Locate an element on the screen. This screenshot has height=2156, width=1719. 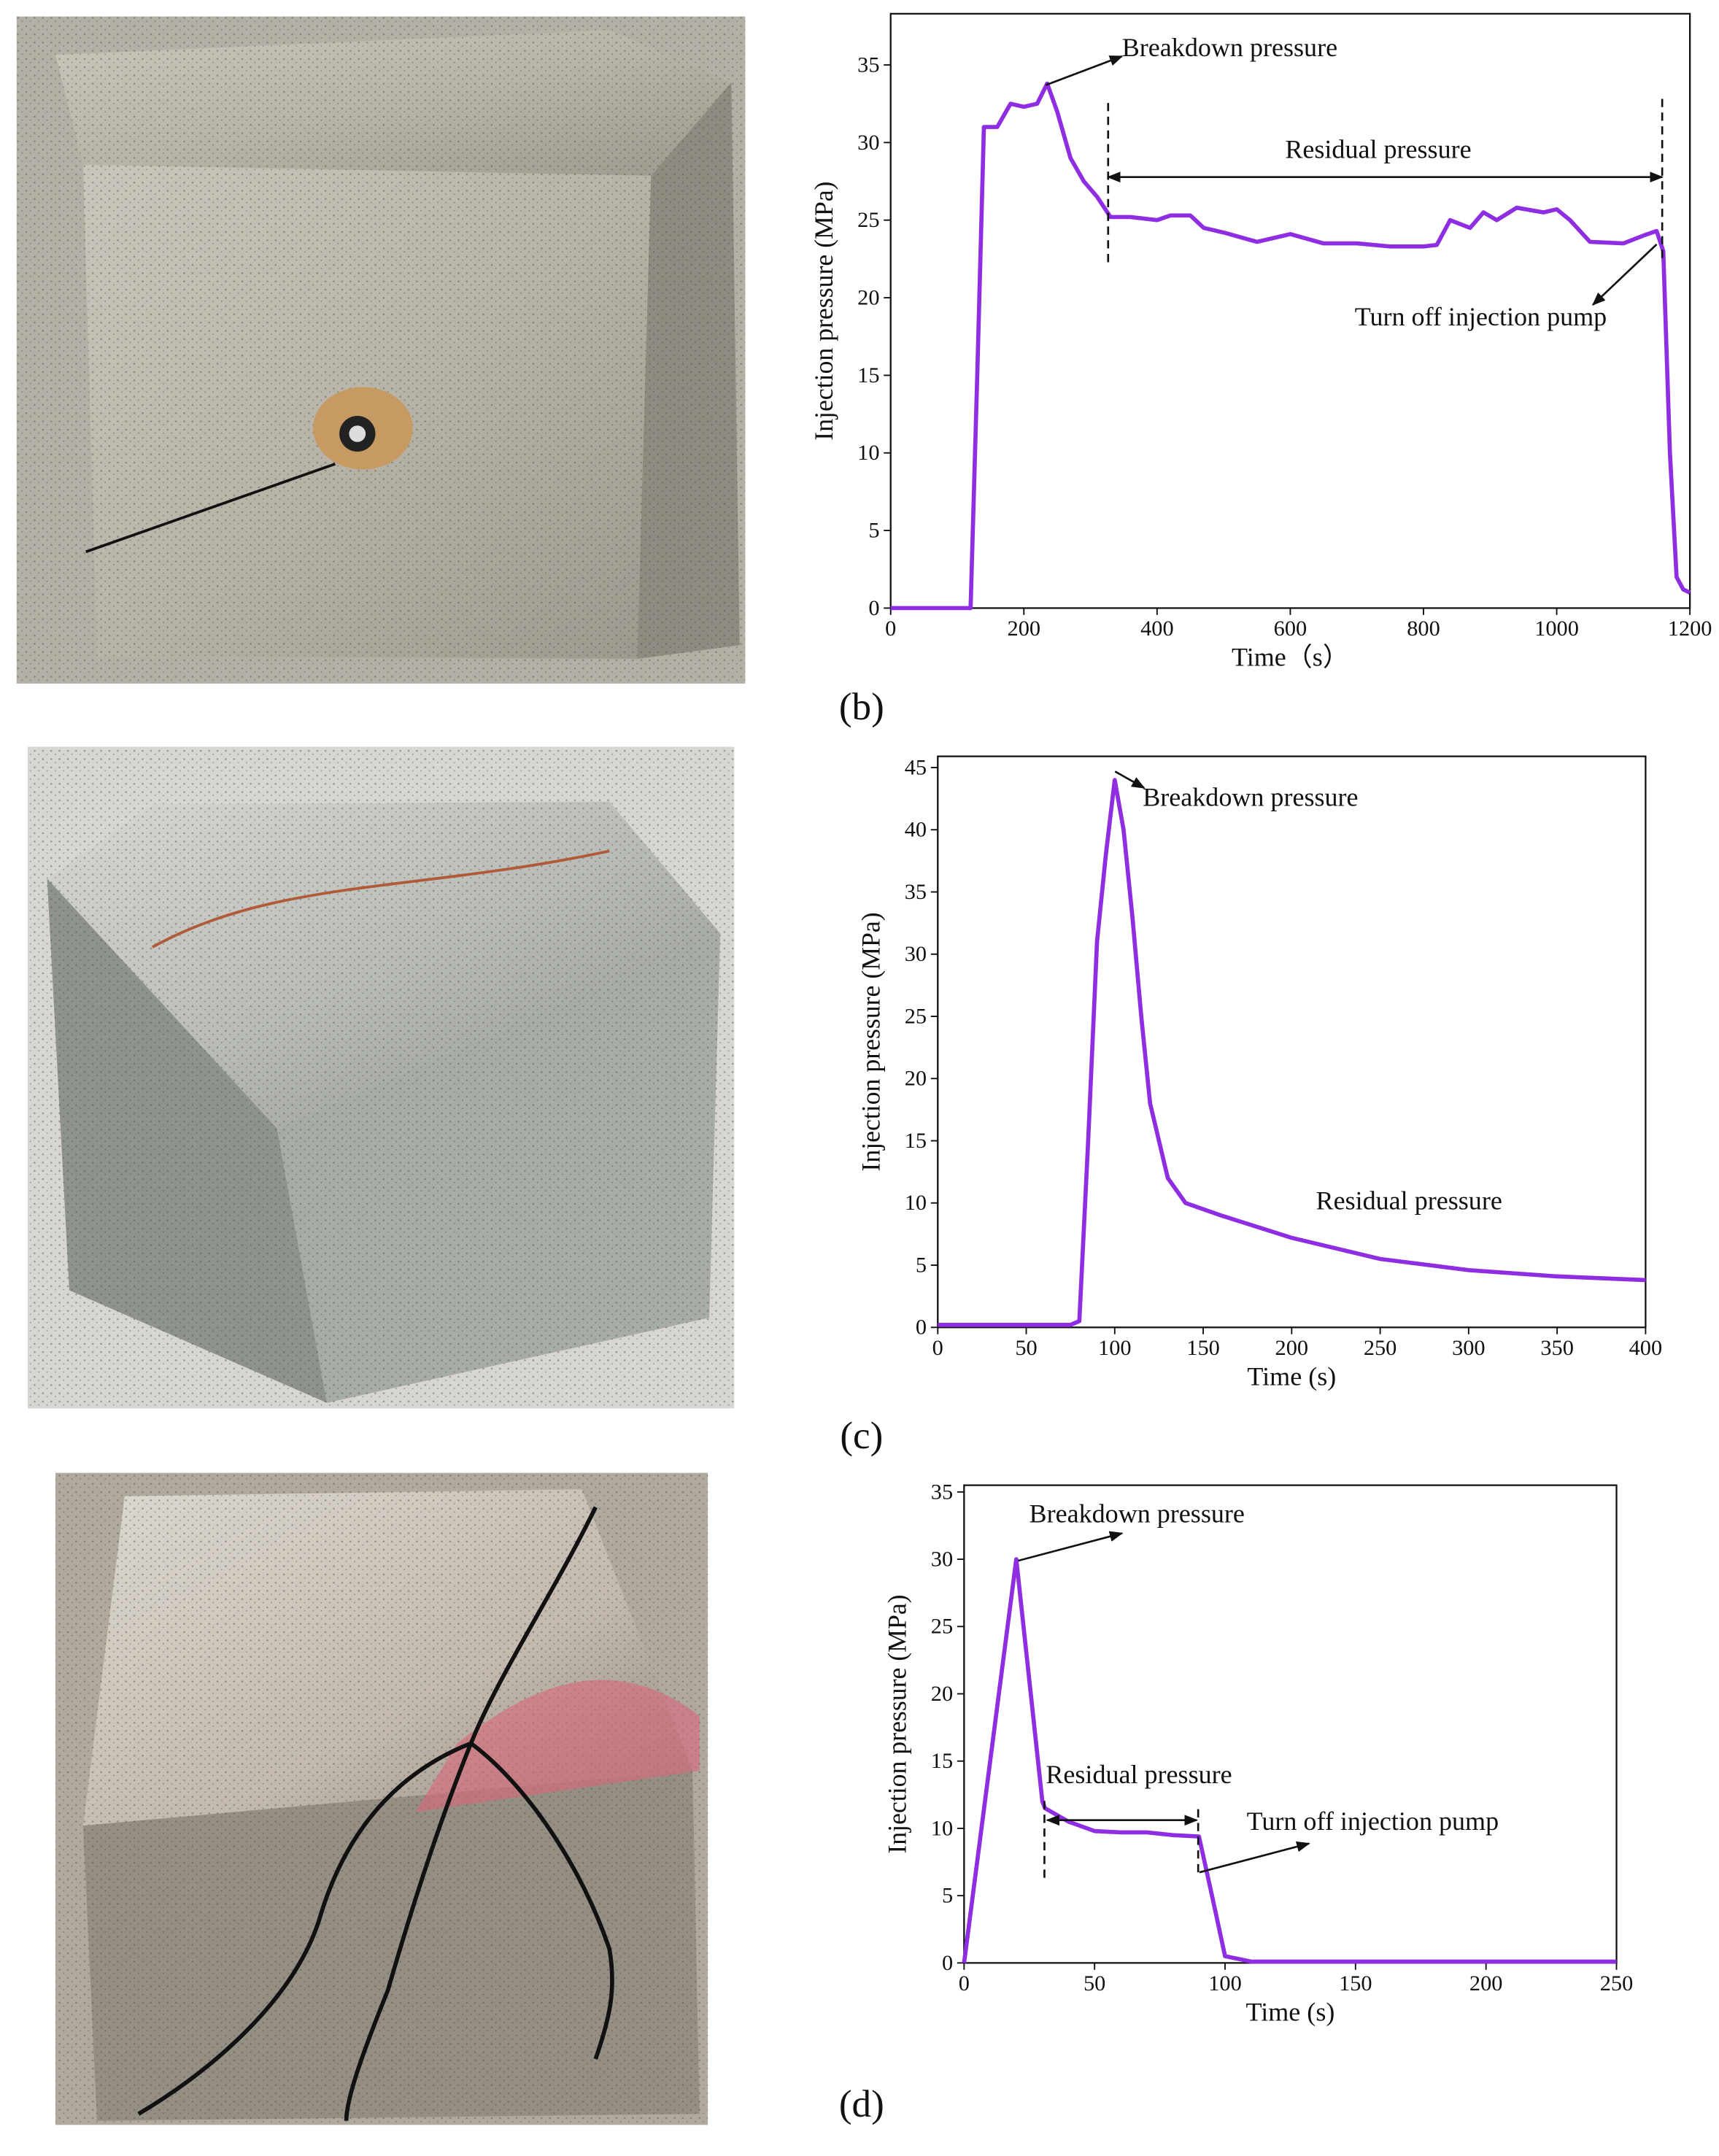
x-tick-label: 300 is located at coordinates (1469, 1347).